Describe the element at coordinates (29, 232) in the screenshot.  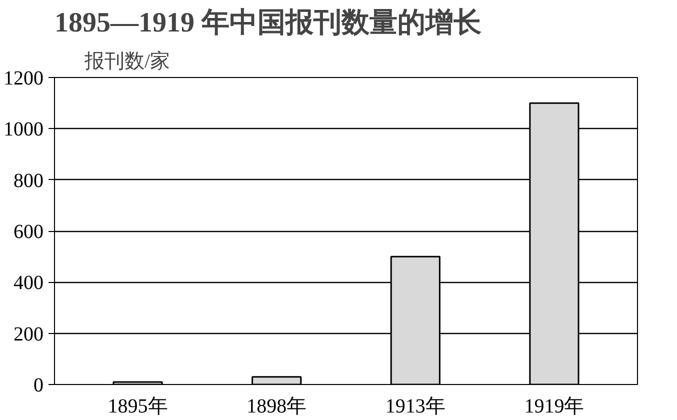
I see `y-tick-label: 600` at that location.